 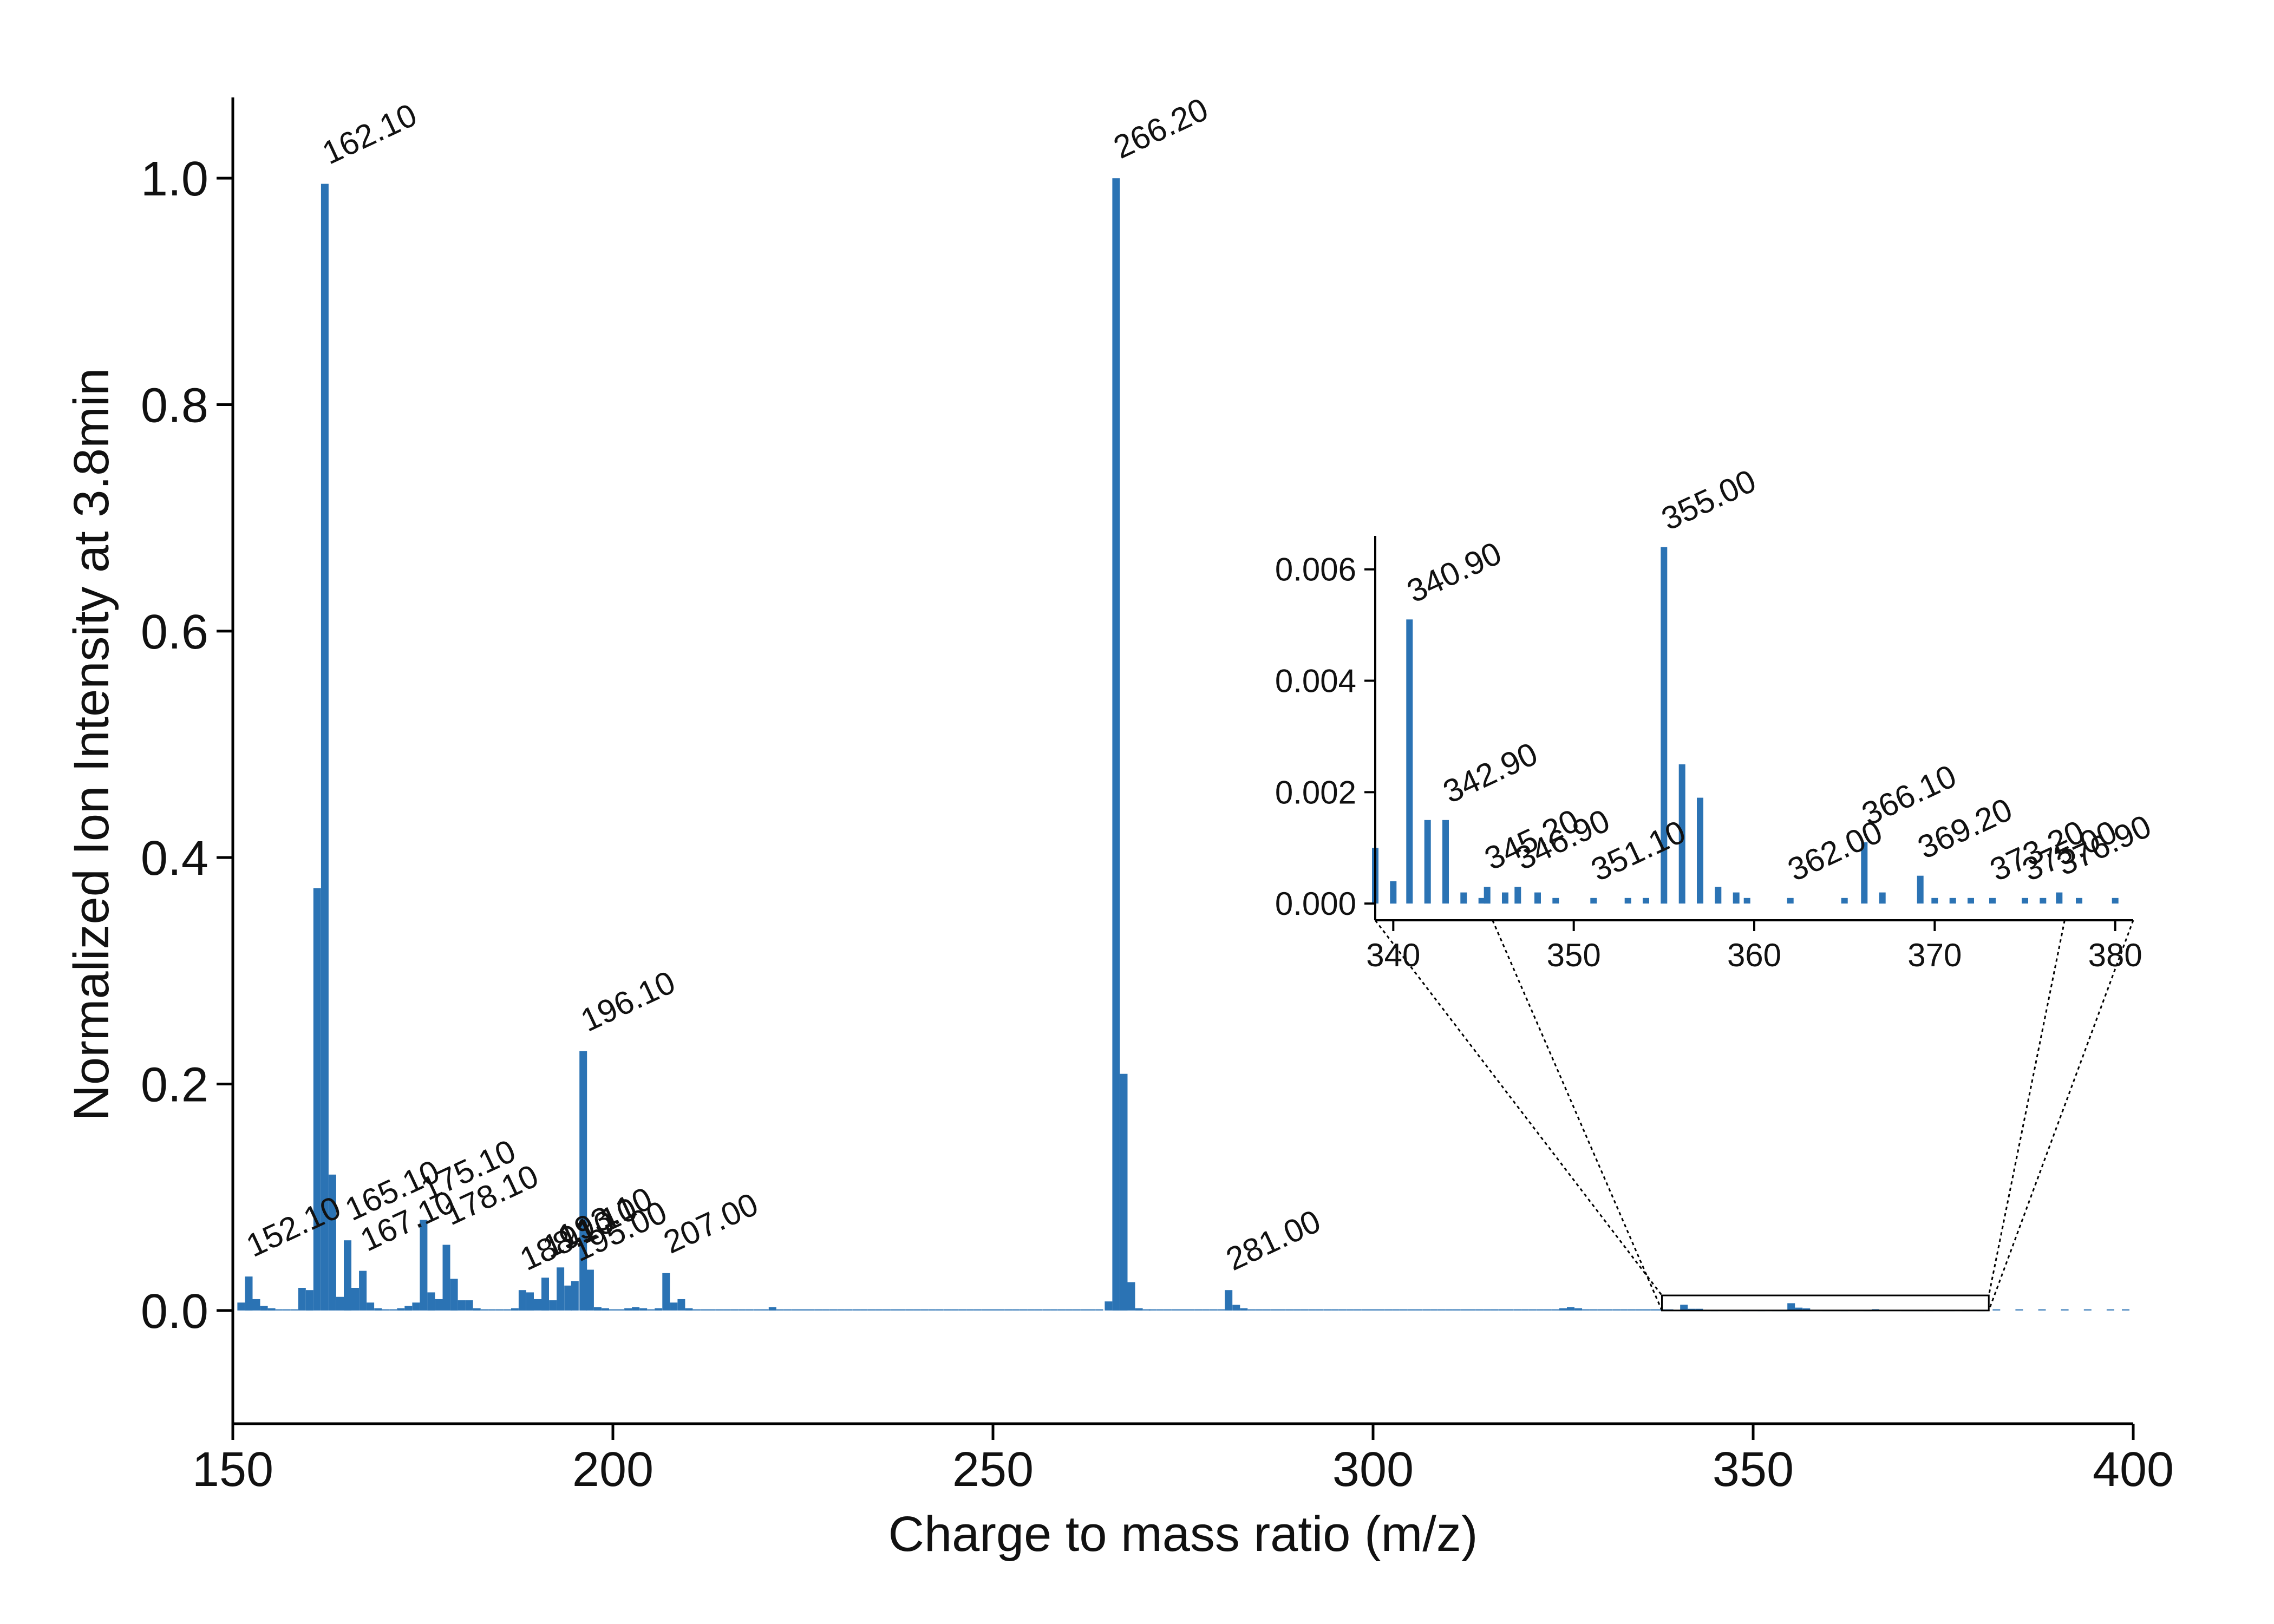 What do you see at coordinates (2115, 955) in the screenshot?
I see `inset-x-tick-label: 380` at bounding box center [2115, 955].